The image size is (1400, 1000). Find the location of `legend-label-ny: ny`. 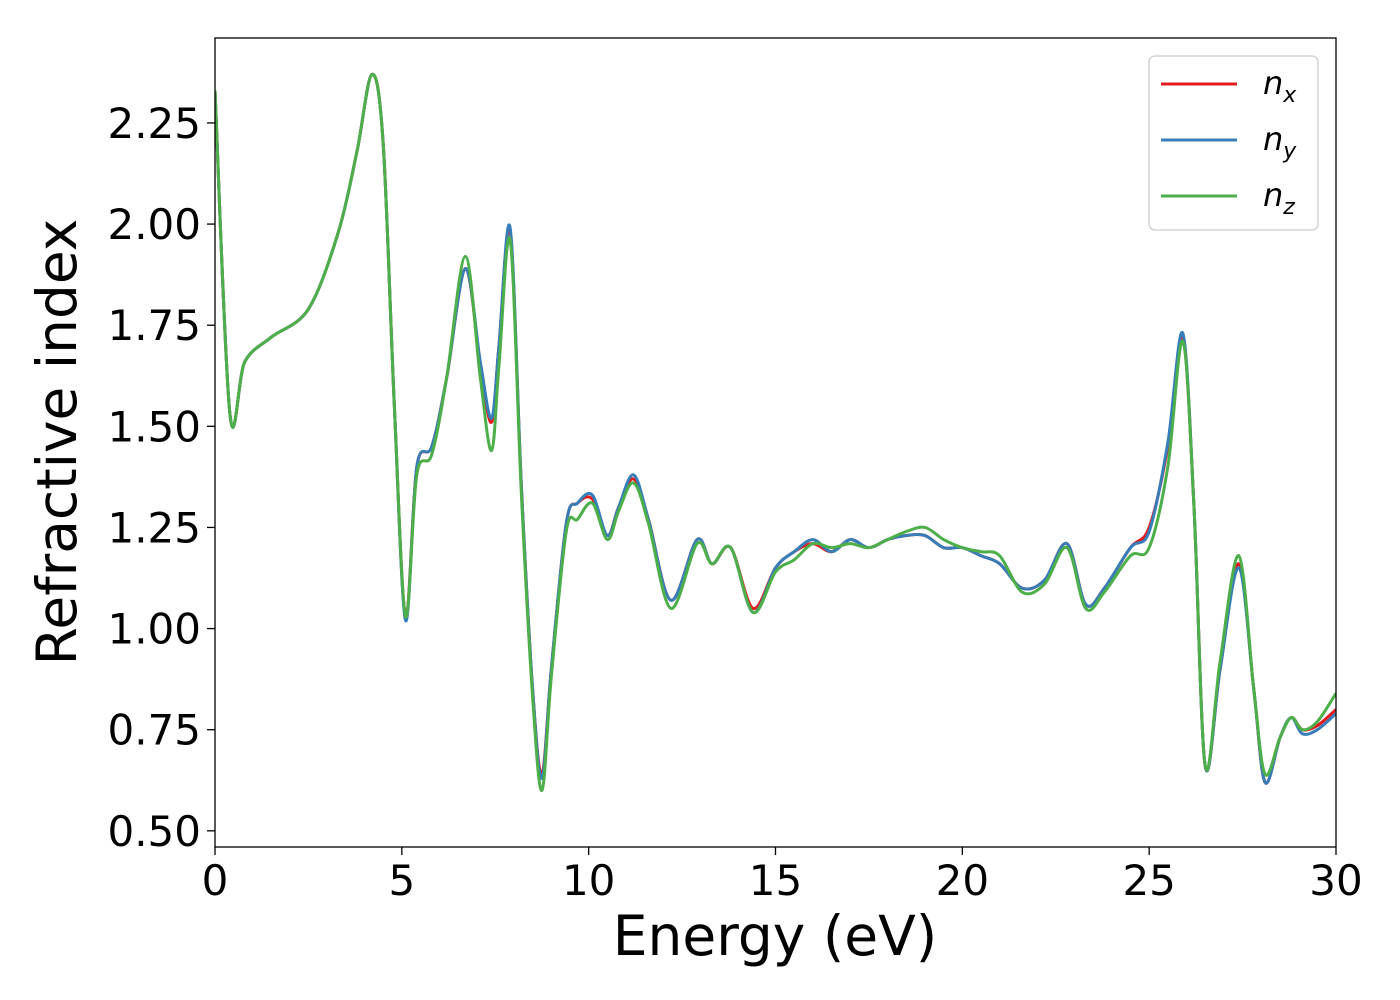

legend-label-ny: ny is located at coordinates (1280, 142).